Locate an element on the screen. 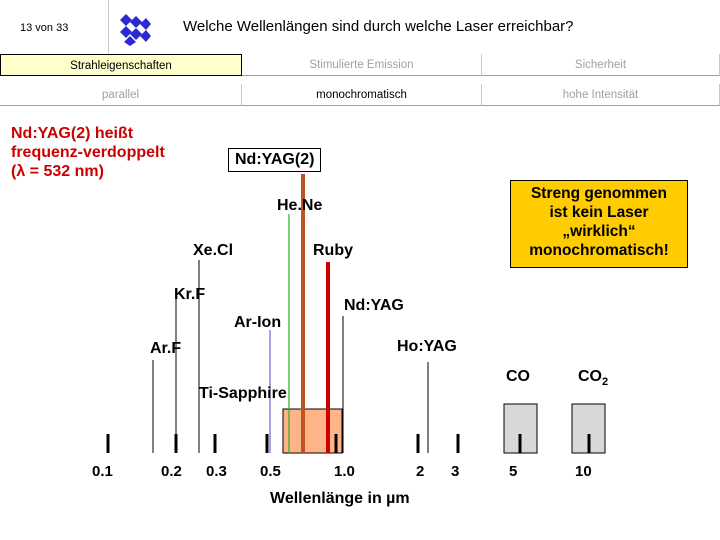 The height and width of the screenshot is (540, 720). paren-open: ( is located at coordinates (14, 171).